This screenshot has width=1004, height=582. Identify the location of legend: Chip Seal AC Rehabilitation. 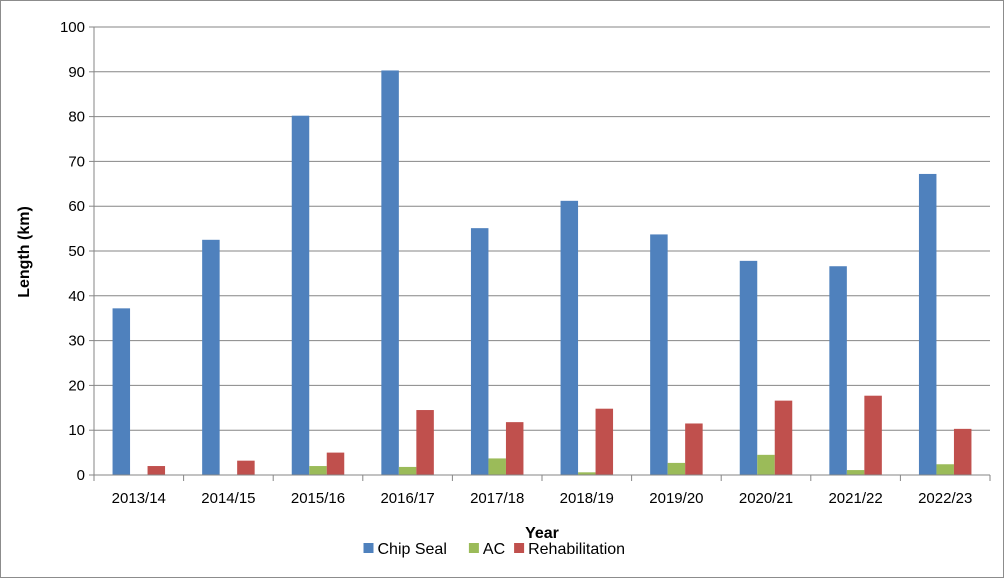
(494, 549).